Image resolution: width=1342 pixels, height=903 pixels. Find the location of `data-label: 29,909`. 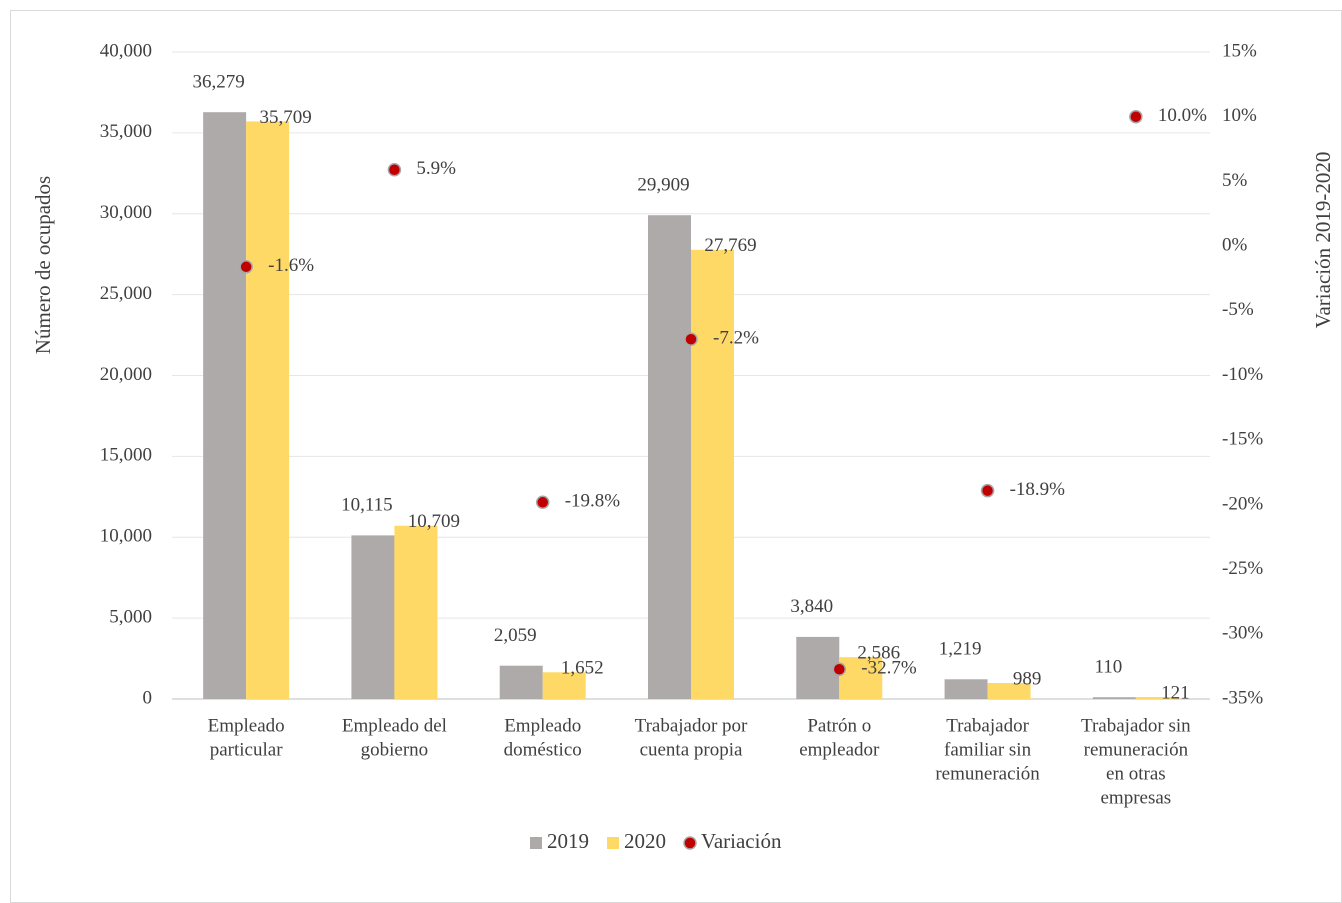

data-label: 29,909 is located at coordinates (663, 185).